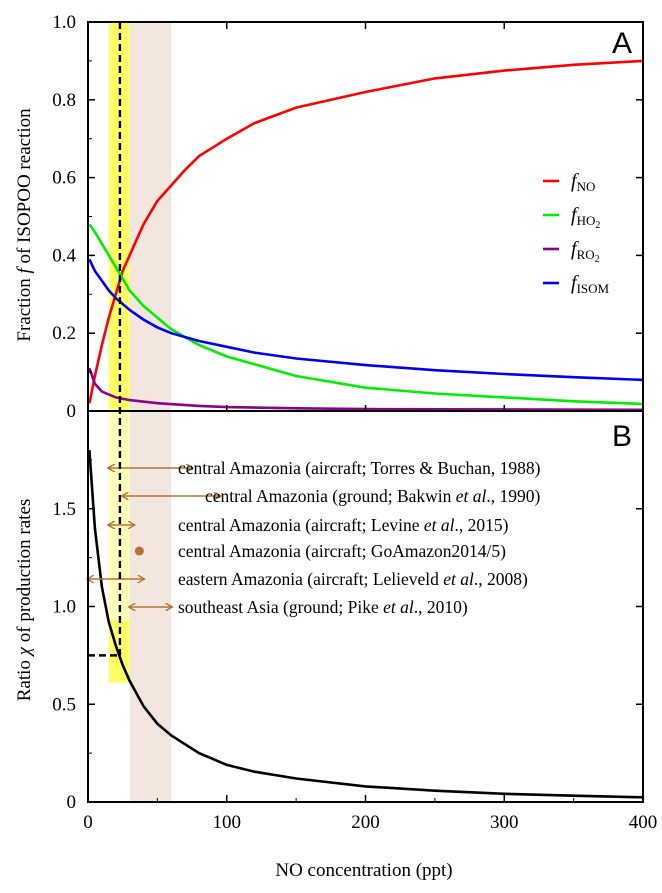 The image size is (662, 893). I want to click on panel-b-ytick-label: 0, so click(72, 802).